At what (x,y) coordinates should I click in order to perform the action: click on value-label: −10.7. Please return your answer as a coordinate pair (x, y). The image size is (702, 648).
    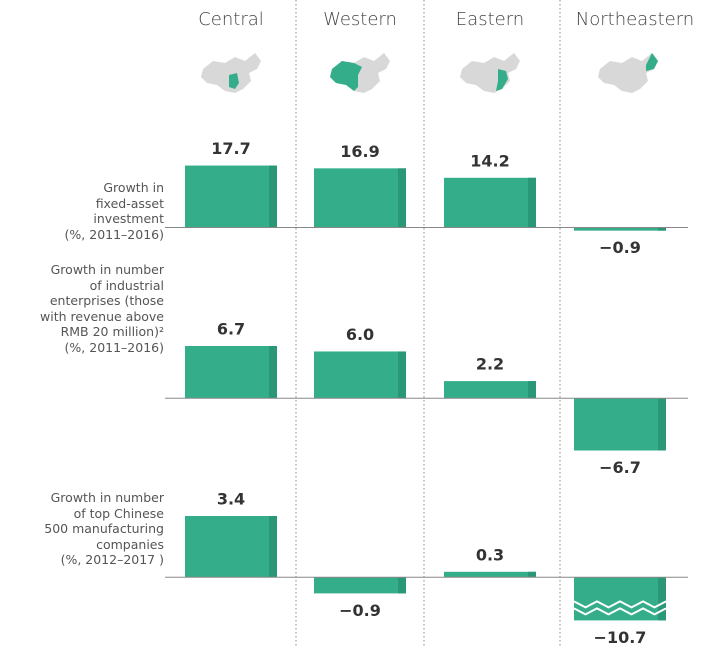
    Looking at the image, I should click on (620, 637).